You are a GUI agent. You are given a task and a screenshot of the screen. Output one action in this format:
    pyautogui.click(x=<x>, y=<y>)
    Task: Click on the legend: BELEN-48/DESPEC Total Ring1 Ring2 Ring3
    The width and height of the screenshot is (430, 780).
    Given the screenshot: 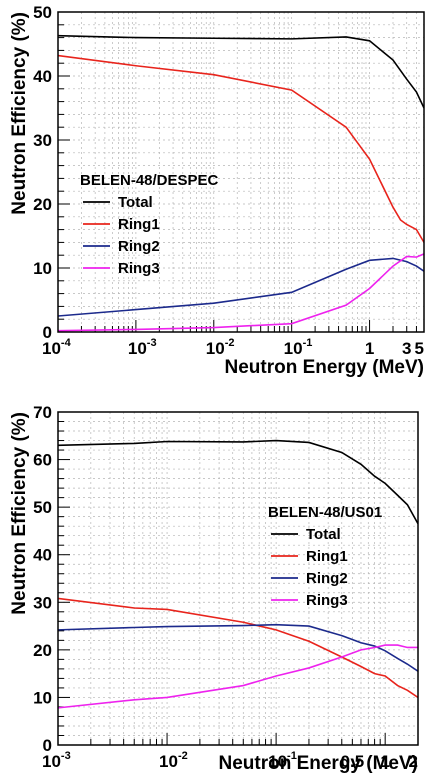 What is the action you would take?
    pyautogui.click(x=149, y=224)
    